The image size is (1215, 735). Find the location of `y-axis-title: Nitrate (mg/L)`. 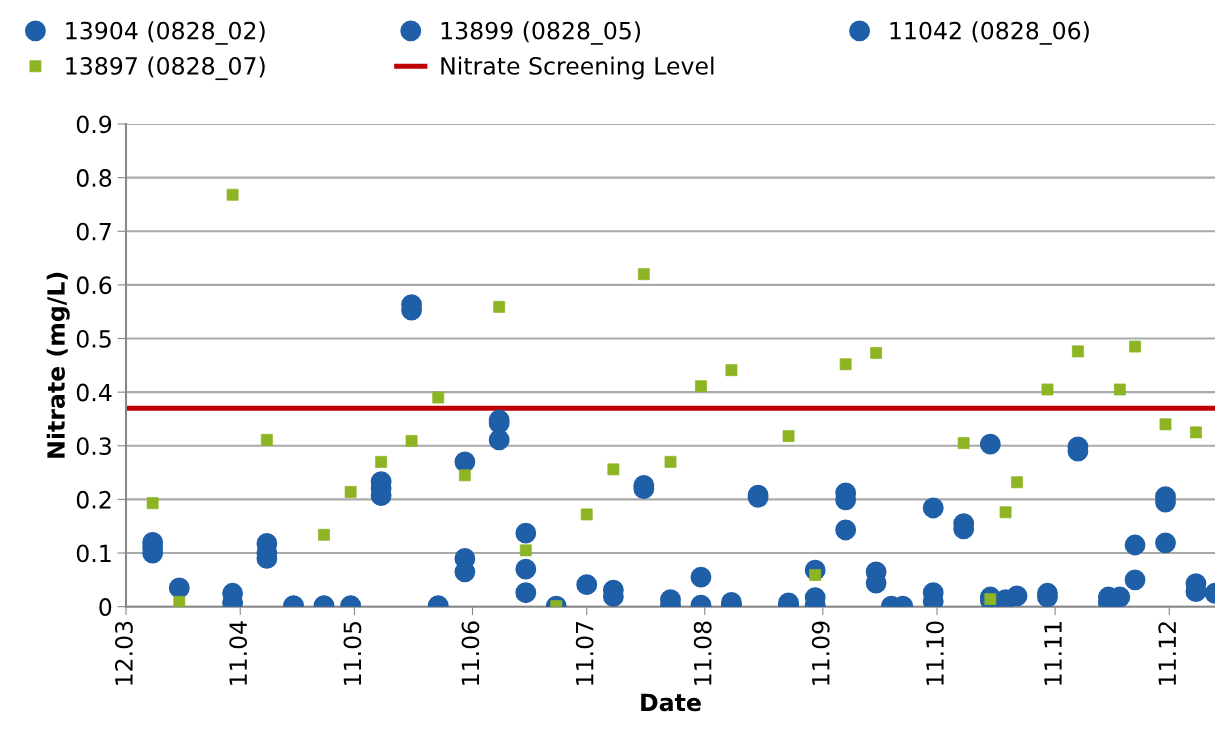

y-axis-title: Nitrate (mg/L) is located at coordinates (58, 365).